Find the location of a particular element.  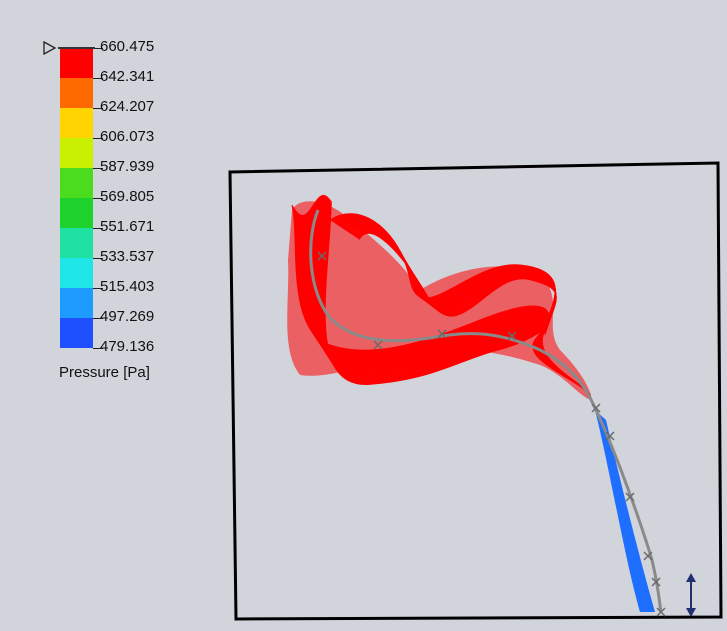

legend-value: 587.939 is located at coordinates (127, 166).